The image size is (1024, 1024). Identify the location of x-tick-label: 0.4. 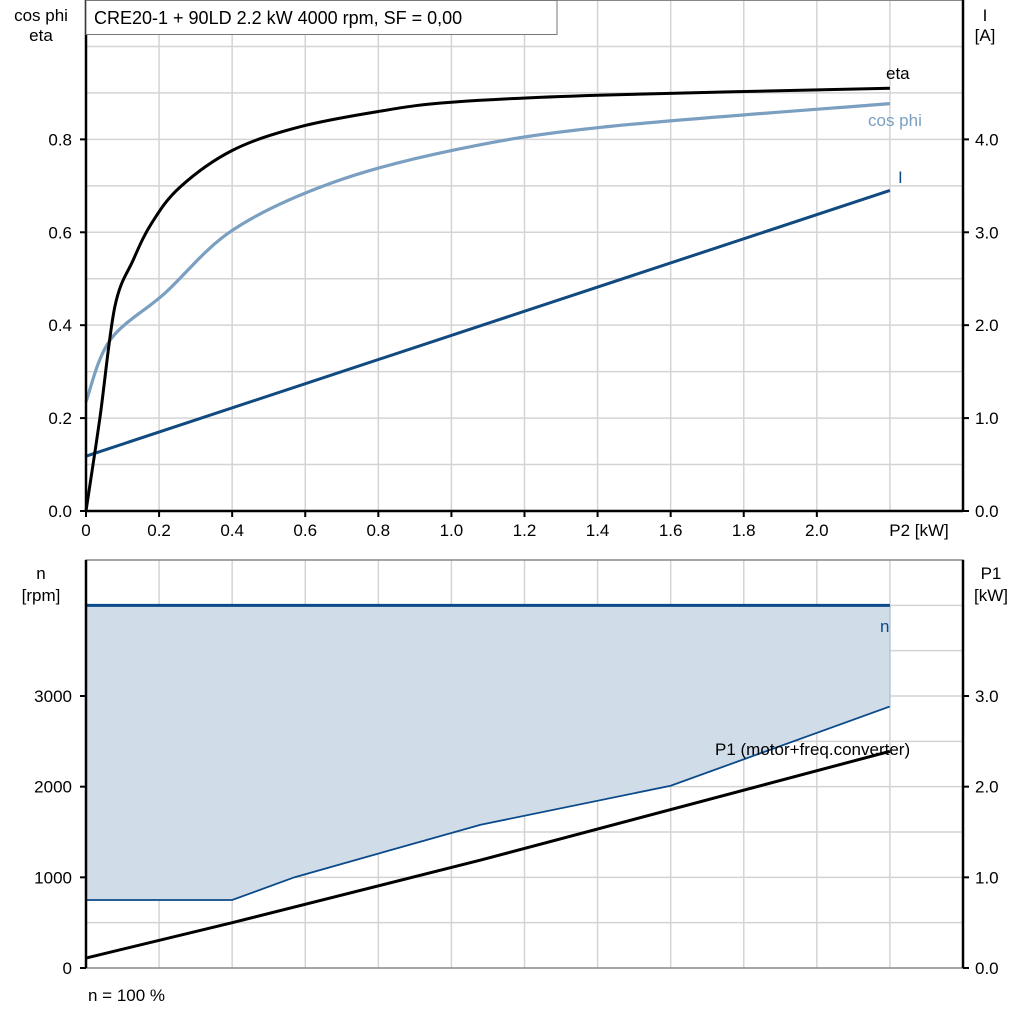
(232, 530).